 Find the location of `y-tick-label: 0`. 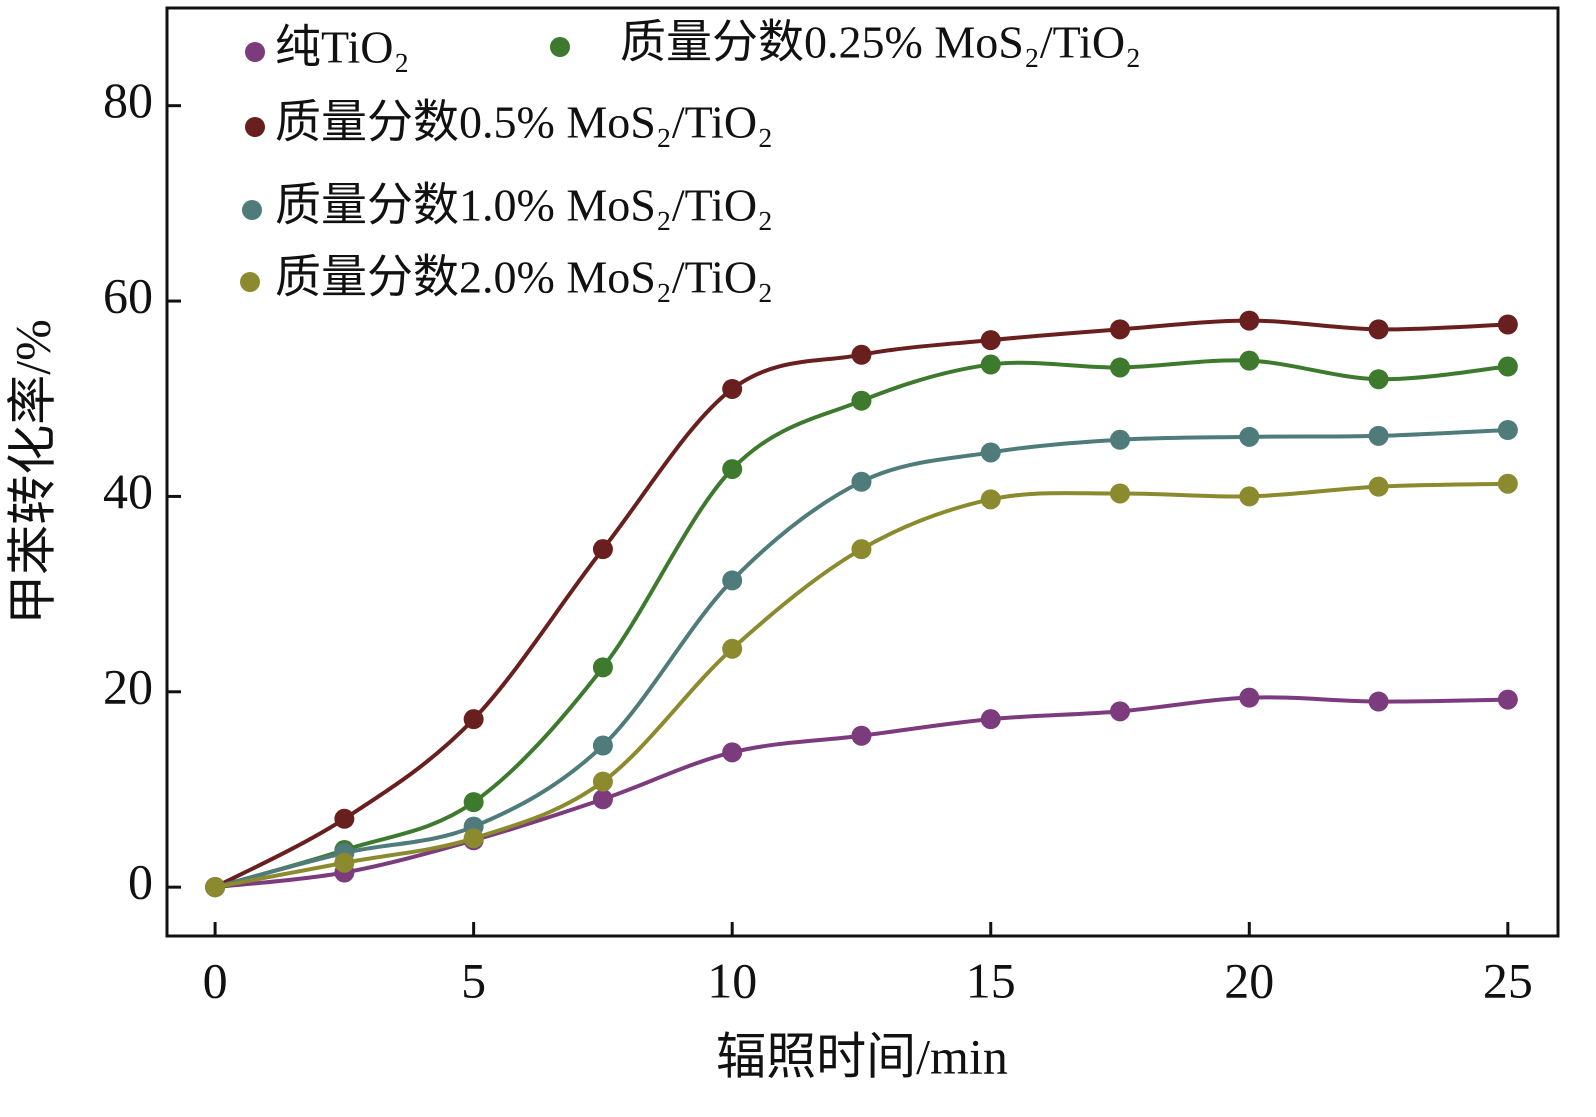

y-tick-label: 0 is located at coordinates (140, 882).